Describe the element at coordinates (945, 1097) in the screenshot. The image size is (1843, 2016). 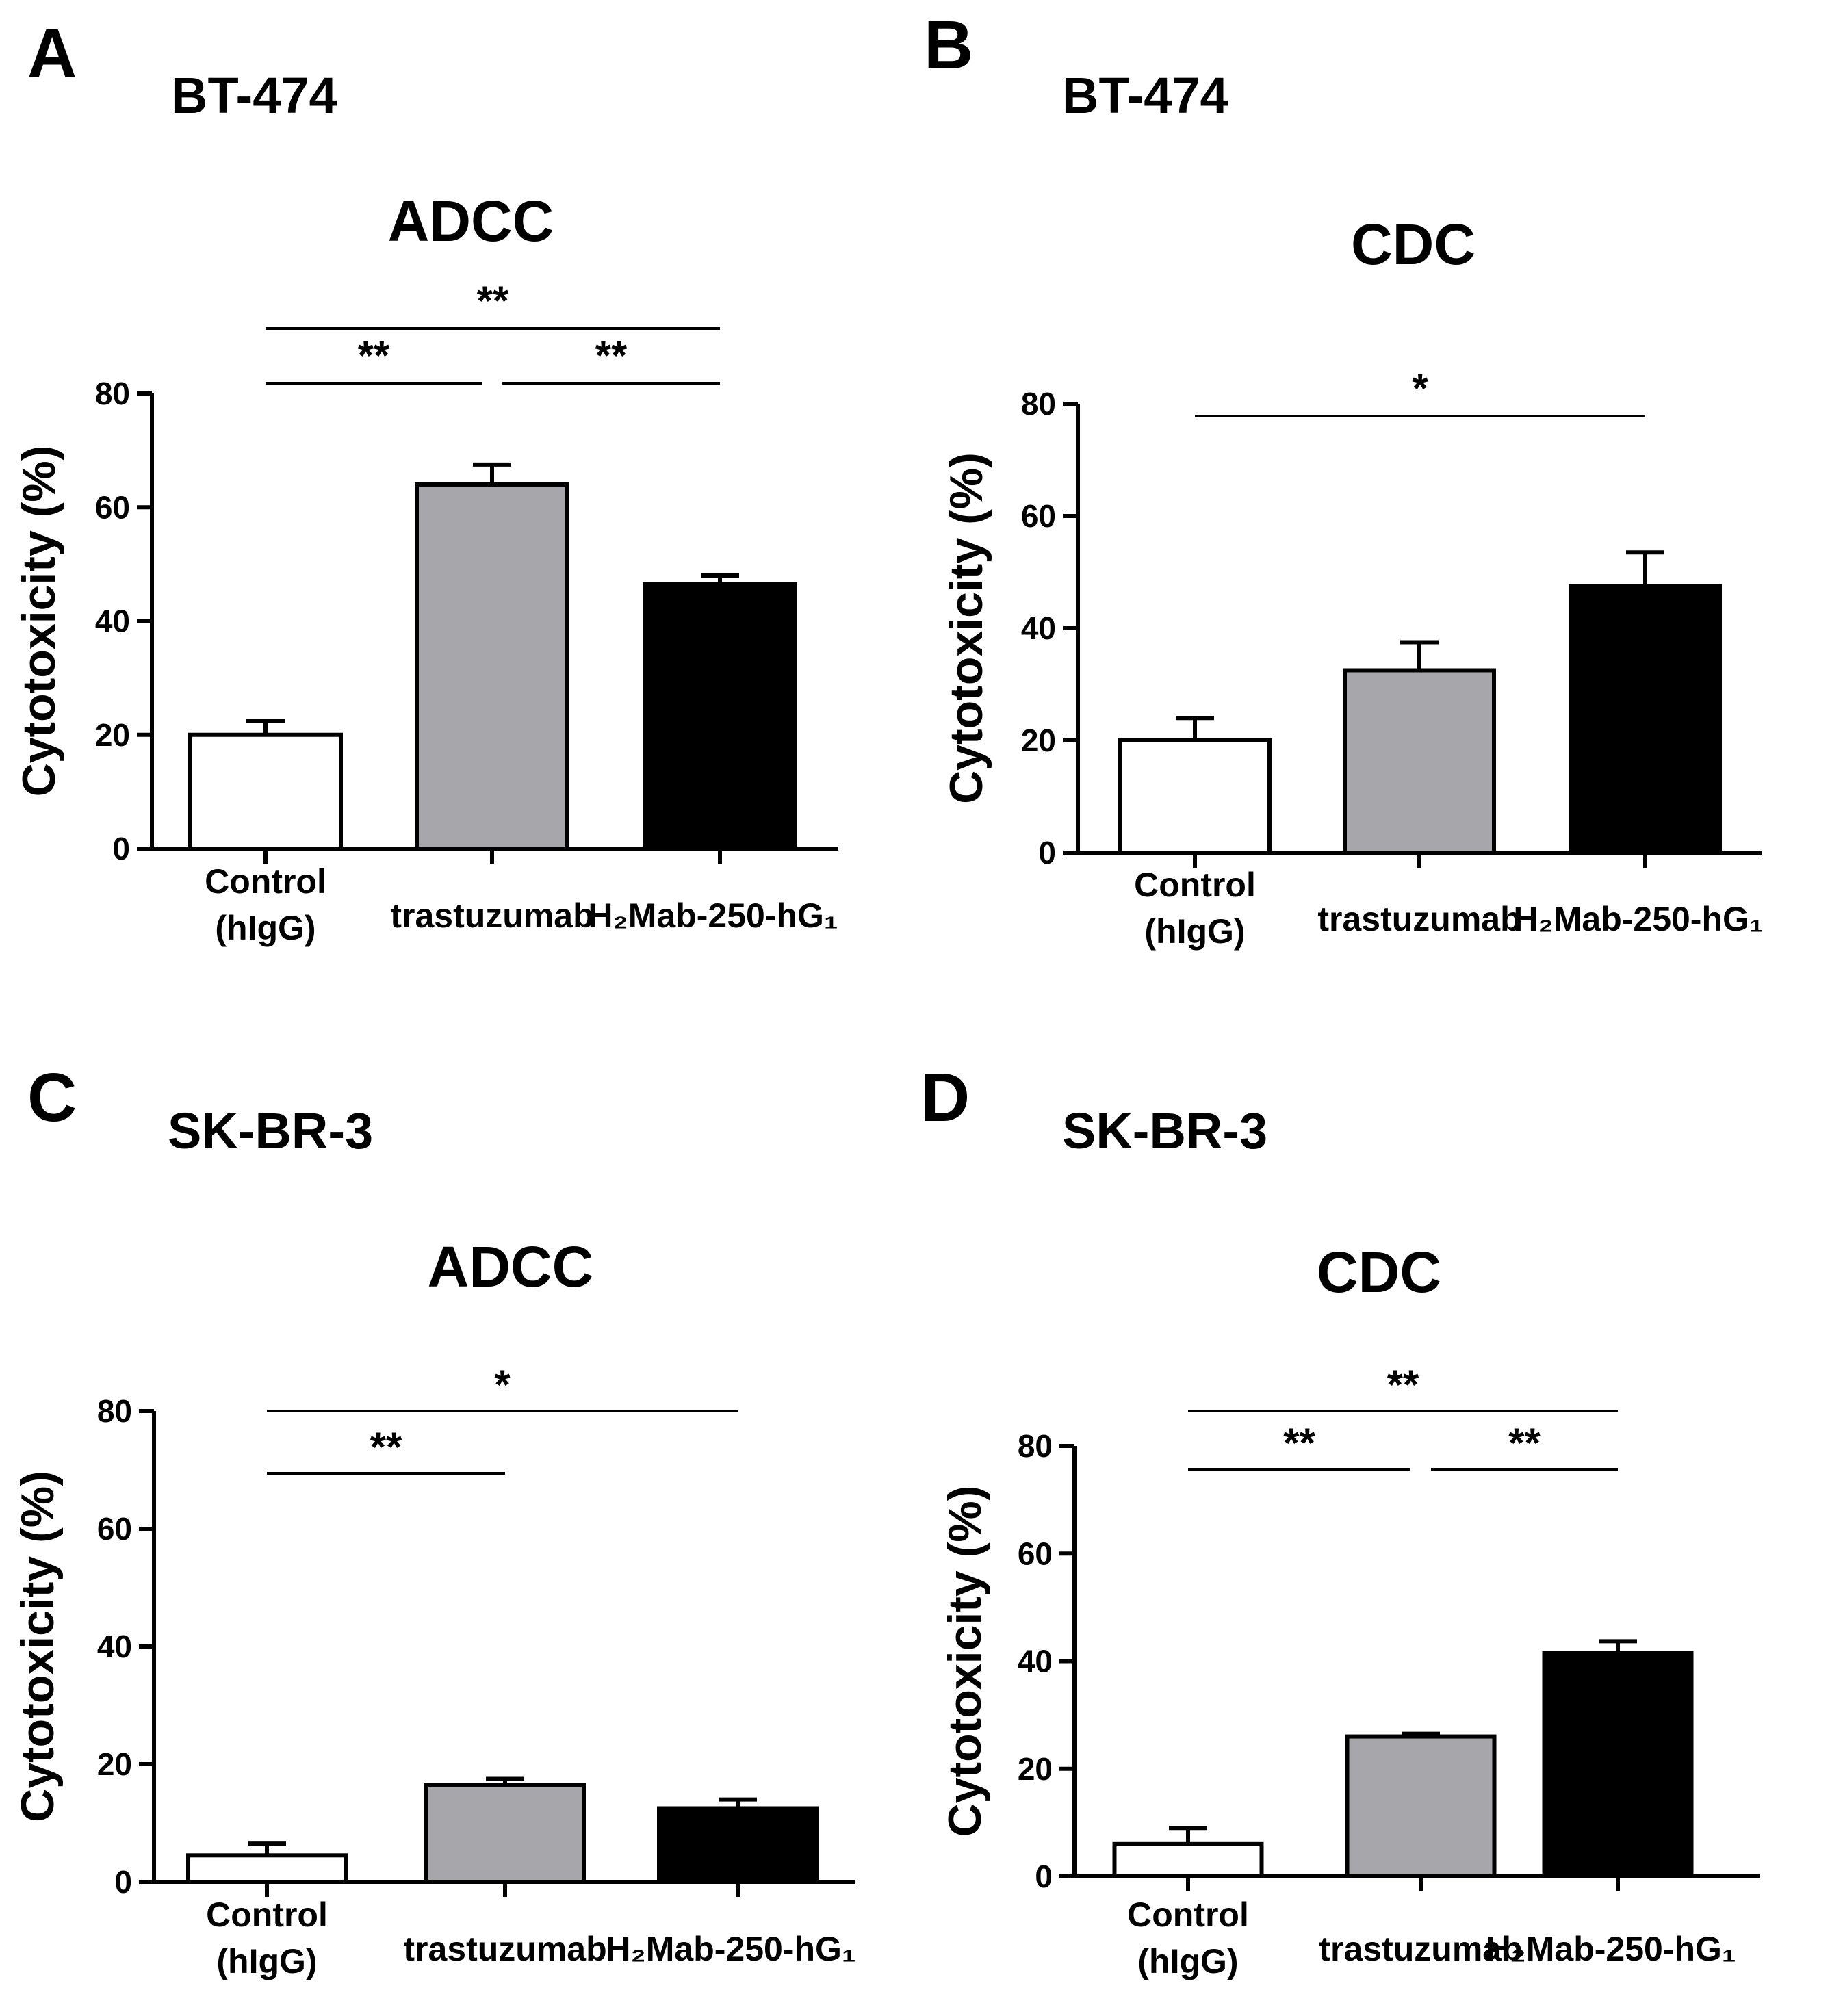
I see `panel-letter: D` at that location.